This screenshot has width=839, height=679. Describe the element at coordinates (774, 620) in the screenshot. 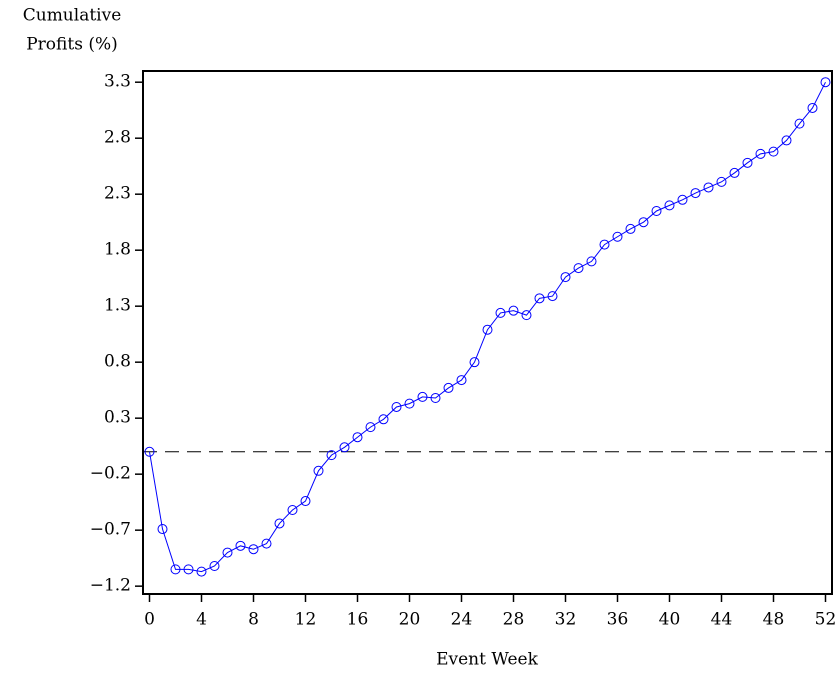

I see `x-tick-label: 48` at that location.